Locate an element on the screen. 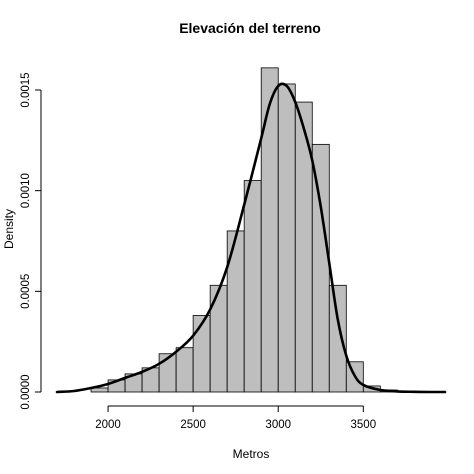  y-tick-label: 0.0000 is located at coordinates (26, 391).